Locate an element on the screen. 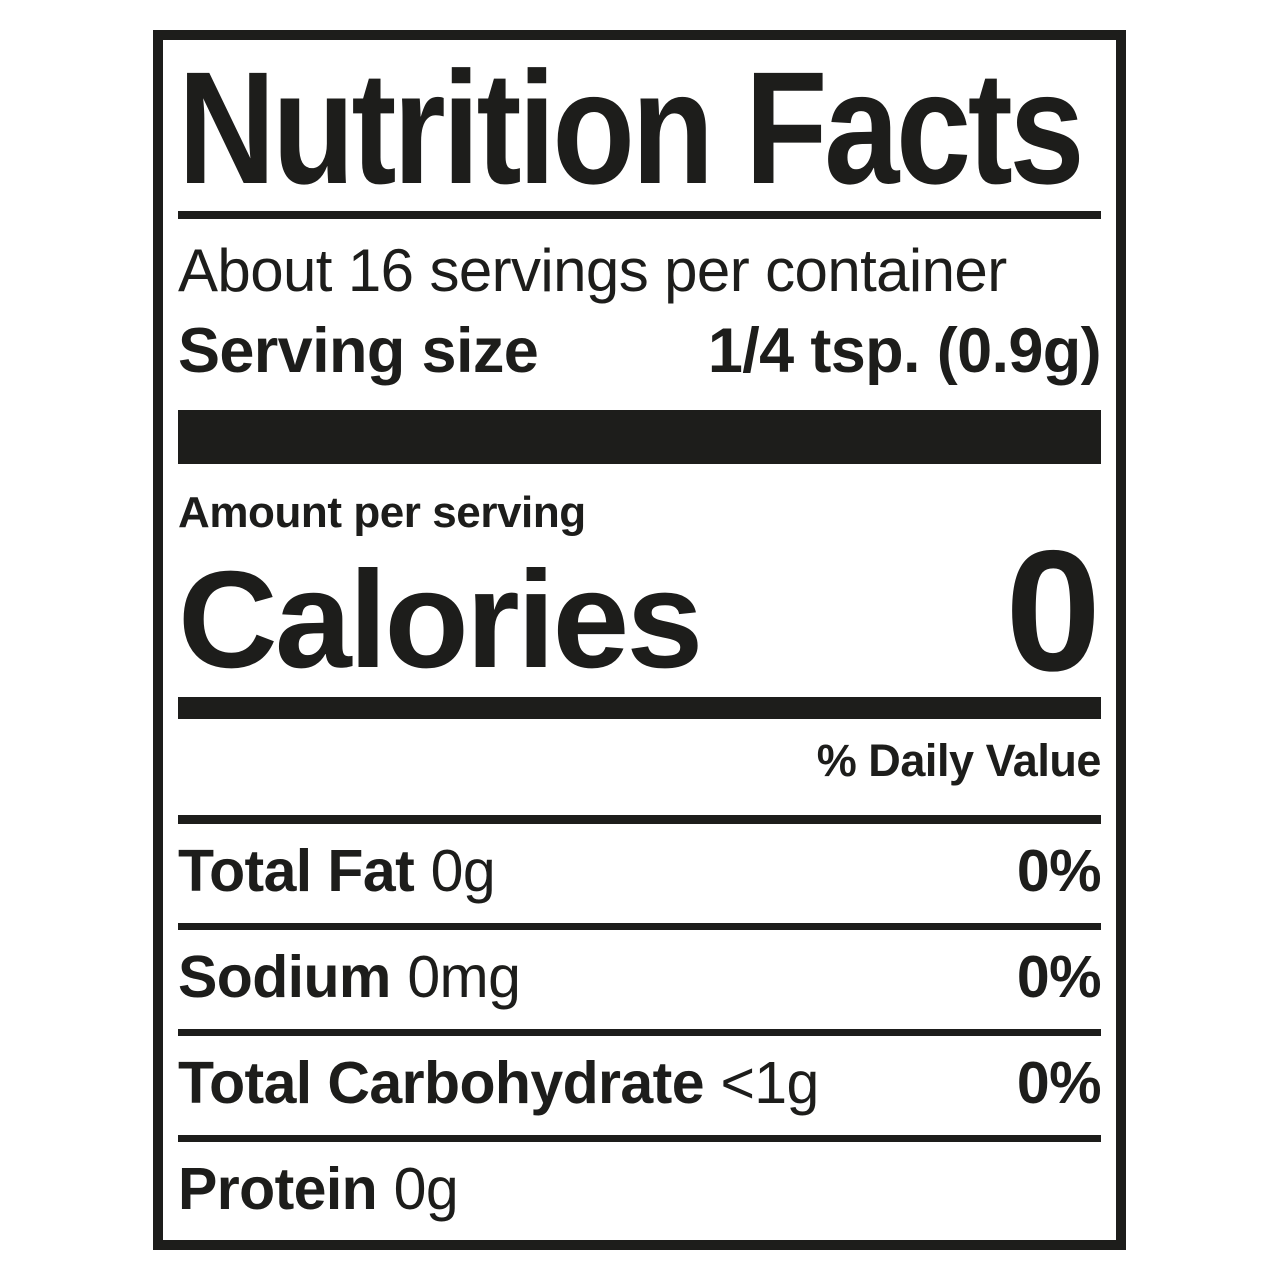 Image resolution: width=1280 pixels, height=1280 pixels. calories-label: Calories is located at coordinates (440, 620).